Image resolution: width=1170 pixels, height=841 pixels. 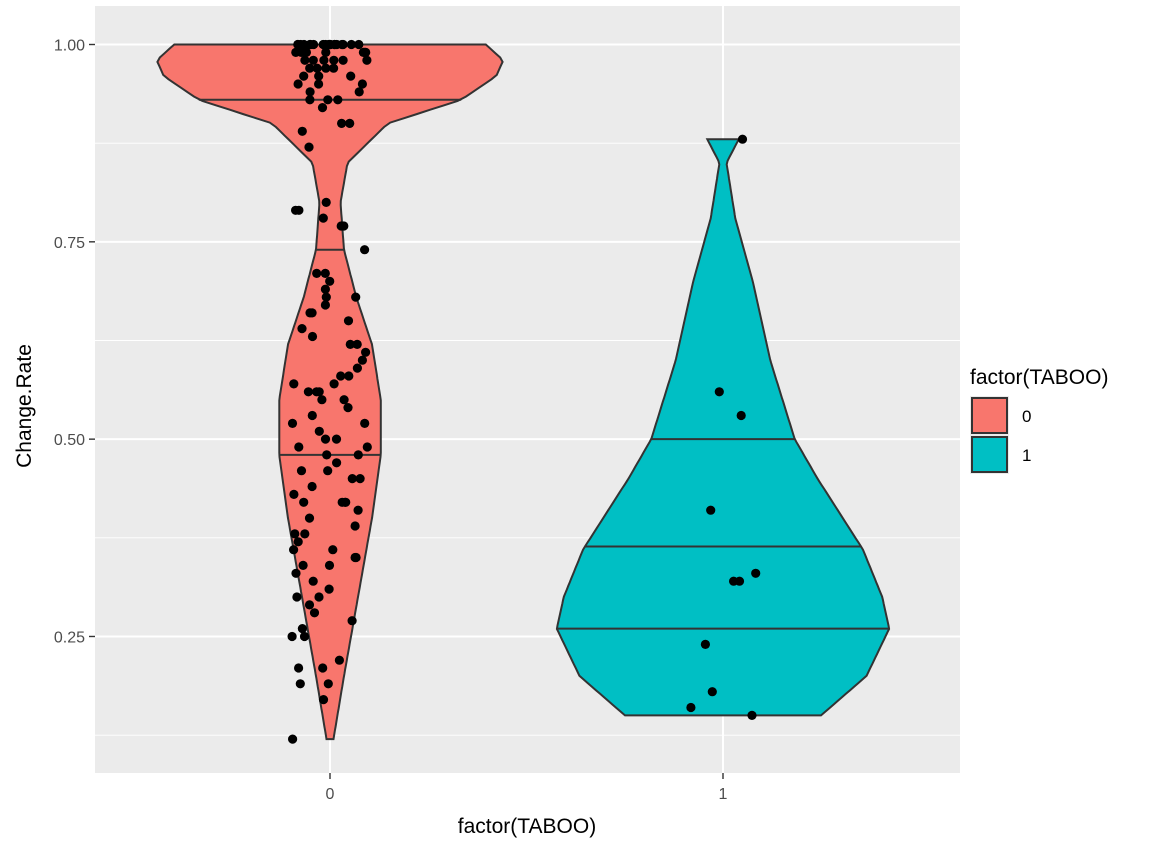 What do you see at coordinates (330, 794) in the screenshot?
I see `x-tick-label-0: 0` at bounding box center [330, 794].